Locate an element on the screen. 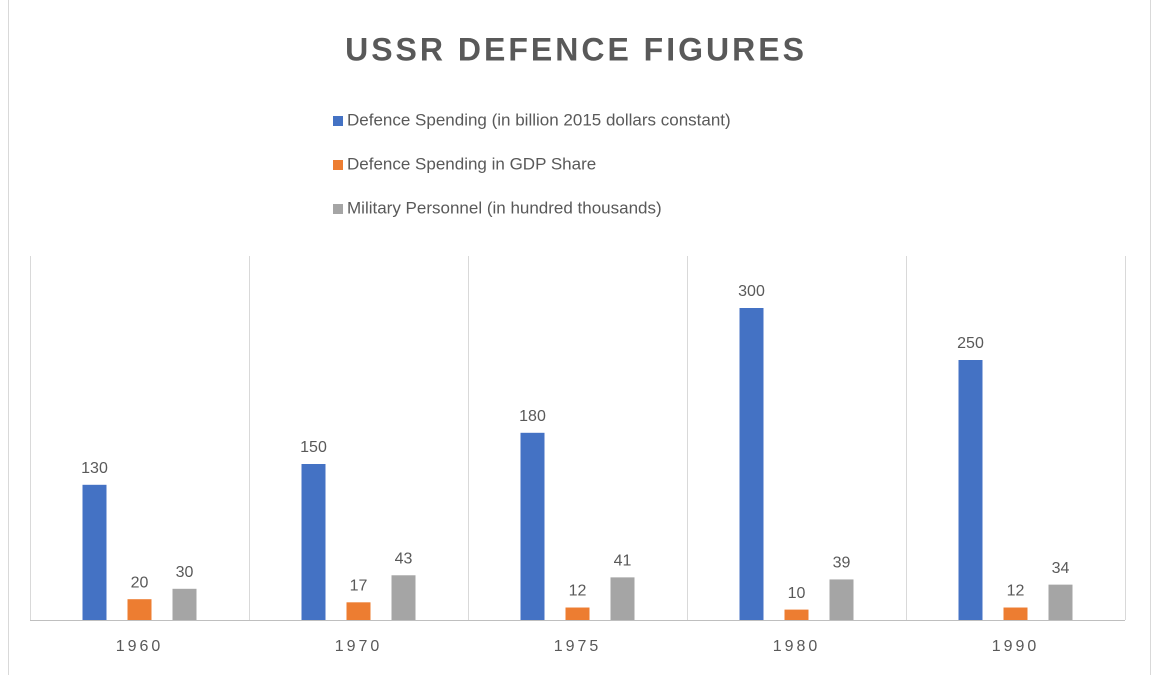 This screenshot has width=1153, height=675. data-label: 17 is located at coordinates (359, 586).